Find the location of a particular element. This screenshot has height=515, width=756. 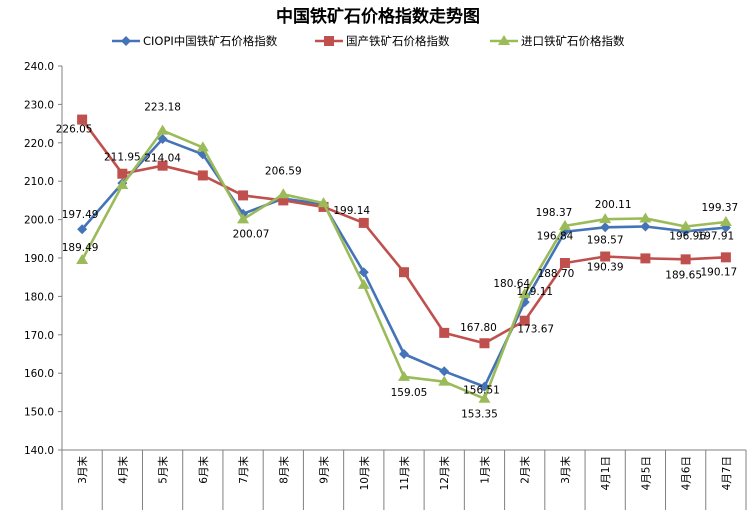

x-tick-label: 2月末 is located at coordinates (525, 470).